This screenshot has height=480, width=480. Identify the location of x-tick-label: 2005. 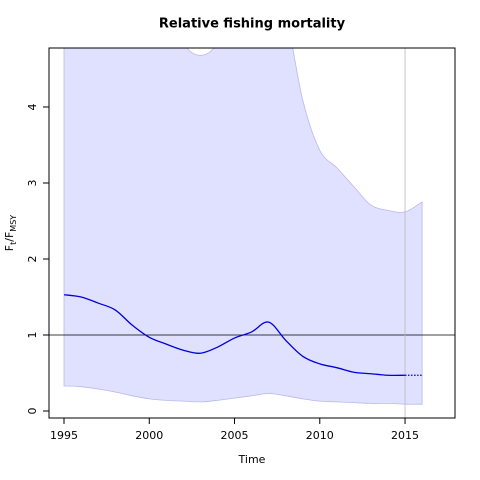
(235, 435).